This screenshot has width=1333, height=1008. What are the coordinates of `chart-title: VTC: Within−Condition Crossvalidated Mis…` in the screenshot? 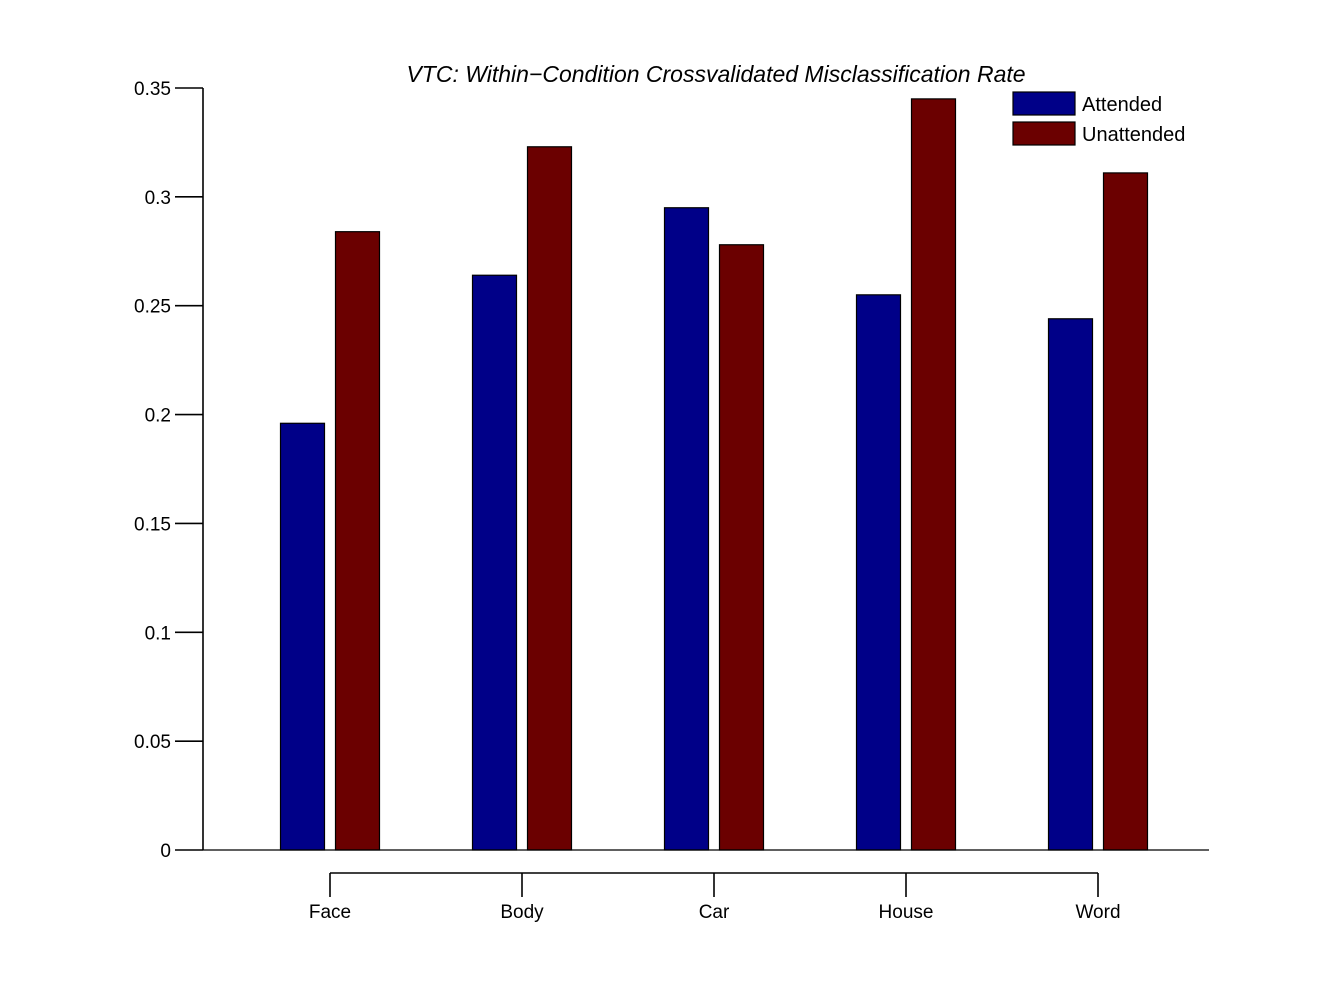 It's located at (715, 74).